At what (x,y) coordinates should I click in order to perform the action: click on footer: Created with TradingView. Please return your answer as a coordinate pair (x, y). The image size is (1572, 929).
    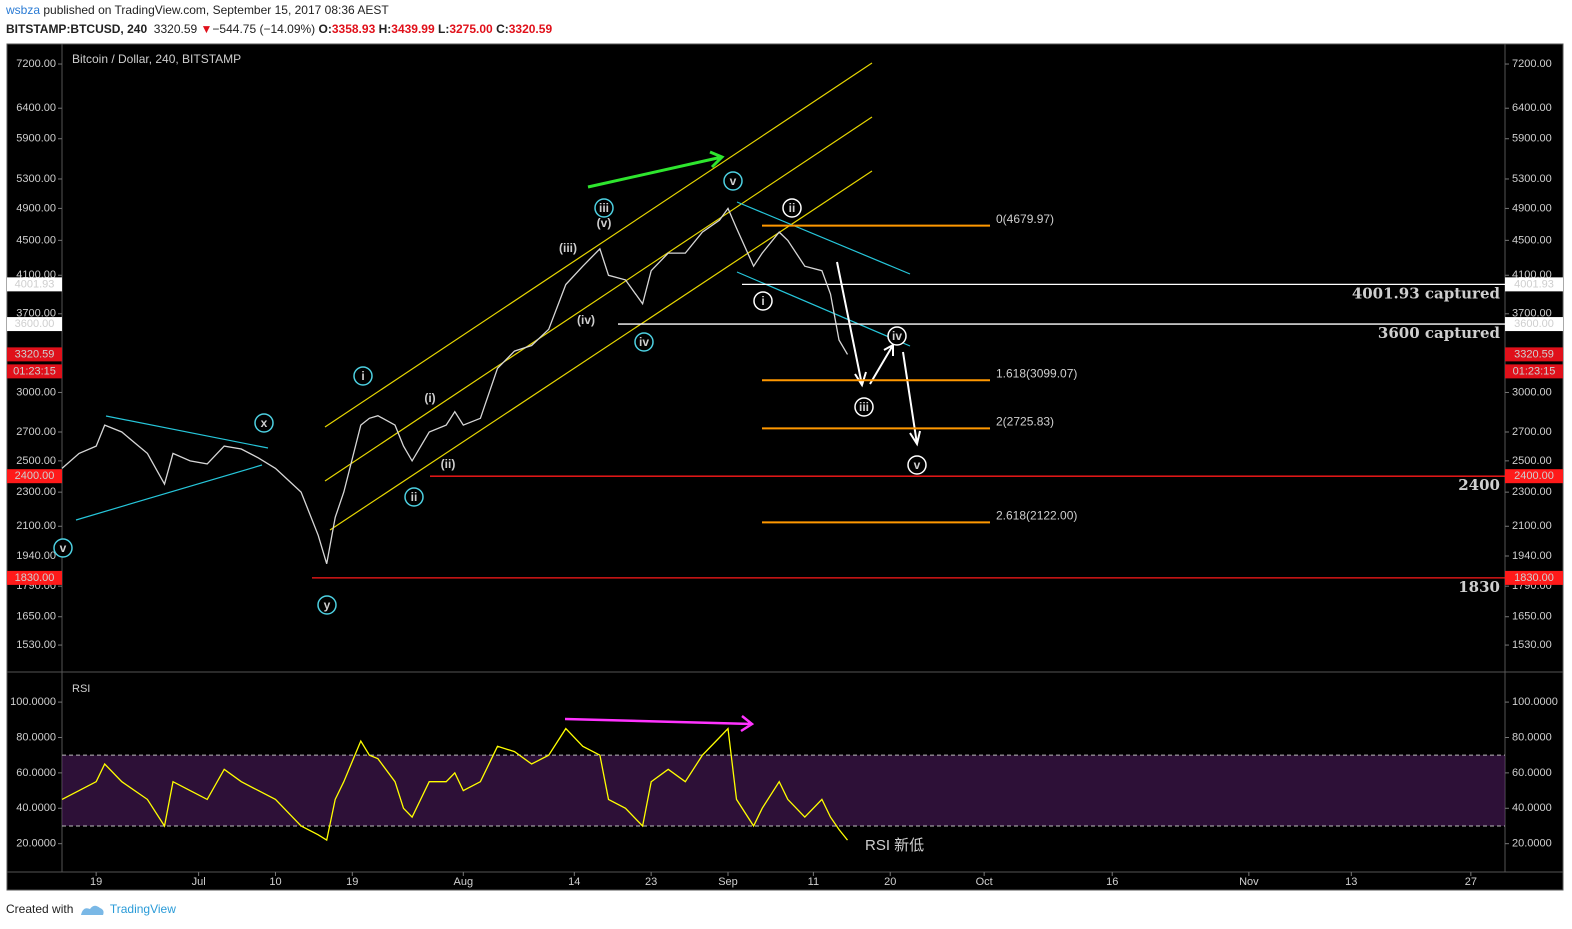
    Looking at the image, I should click on (91, 909).